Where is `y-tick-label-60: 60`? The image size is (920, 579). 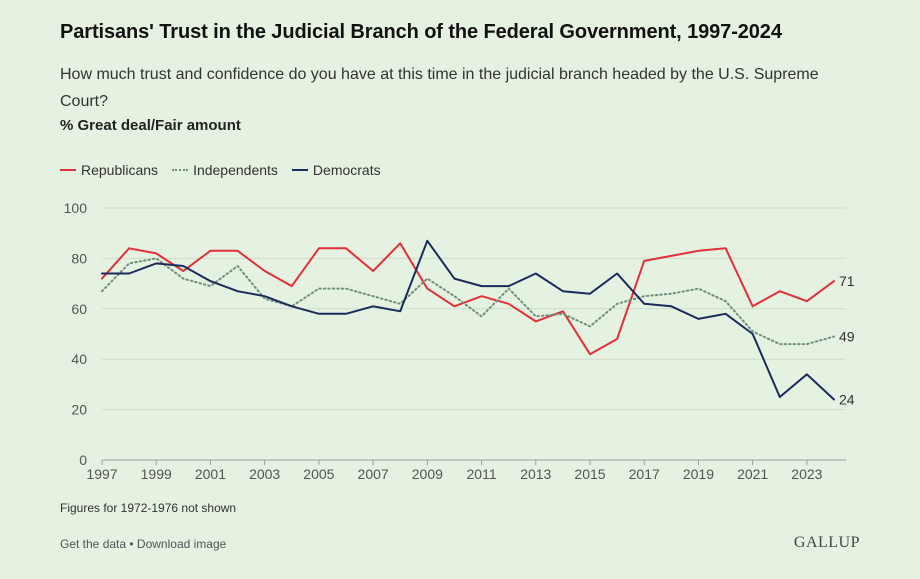 y-tick-label-60: 60 is located at coordinates (79, 309).